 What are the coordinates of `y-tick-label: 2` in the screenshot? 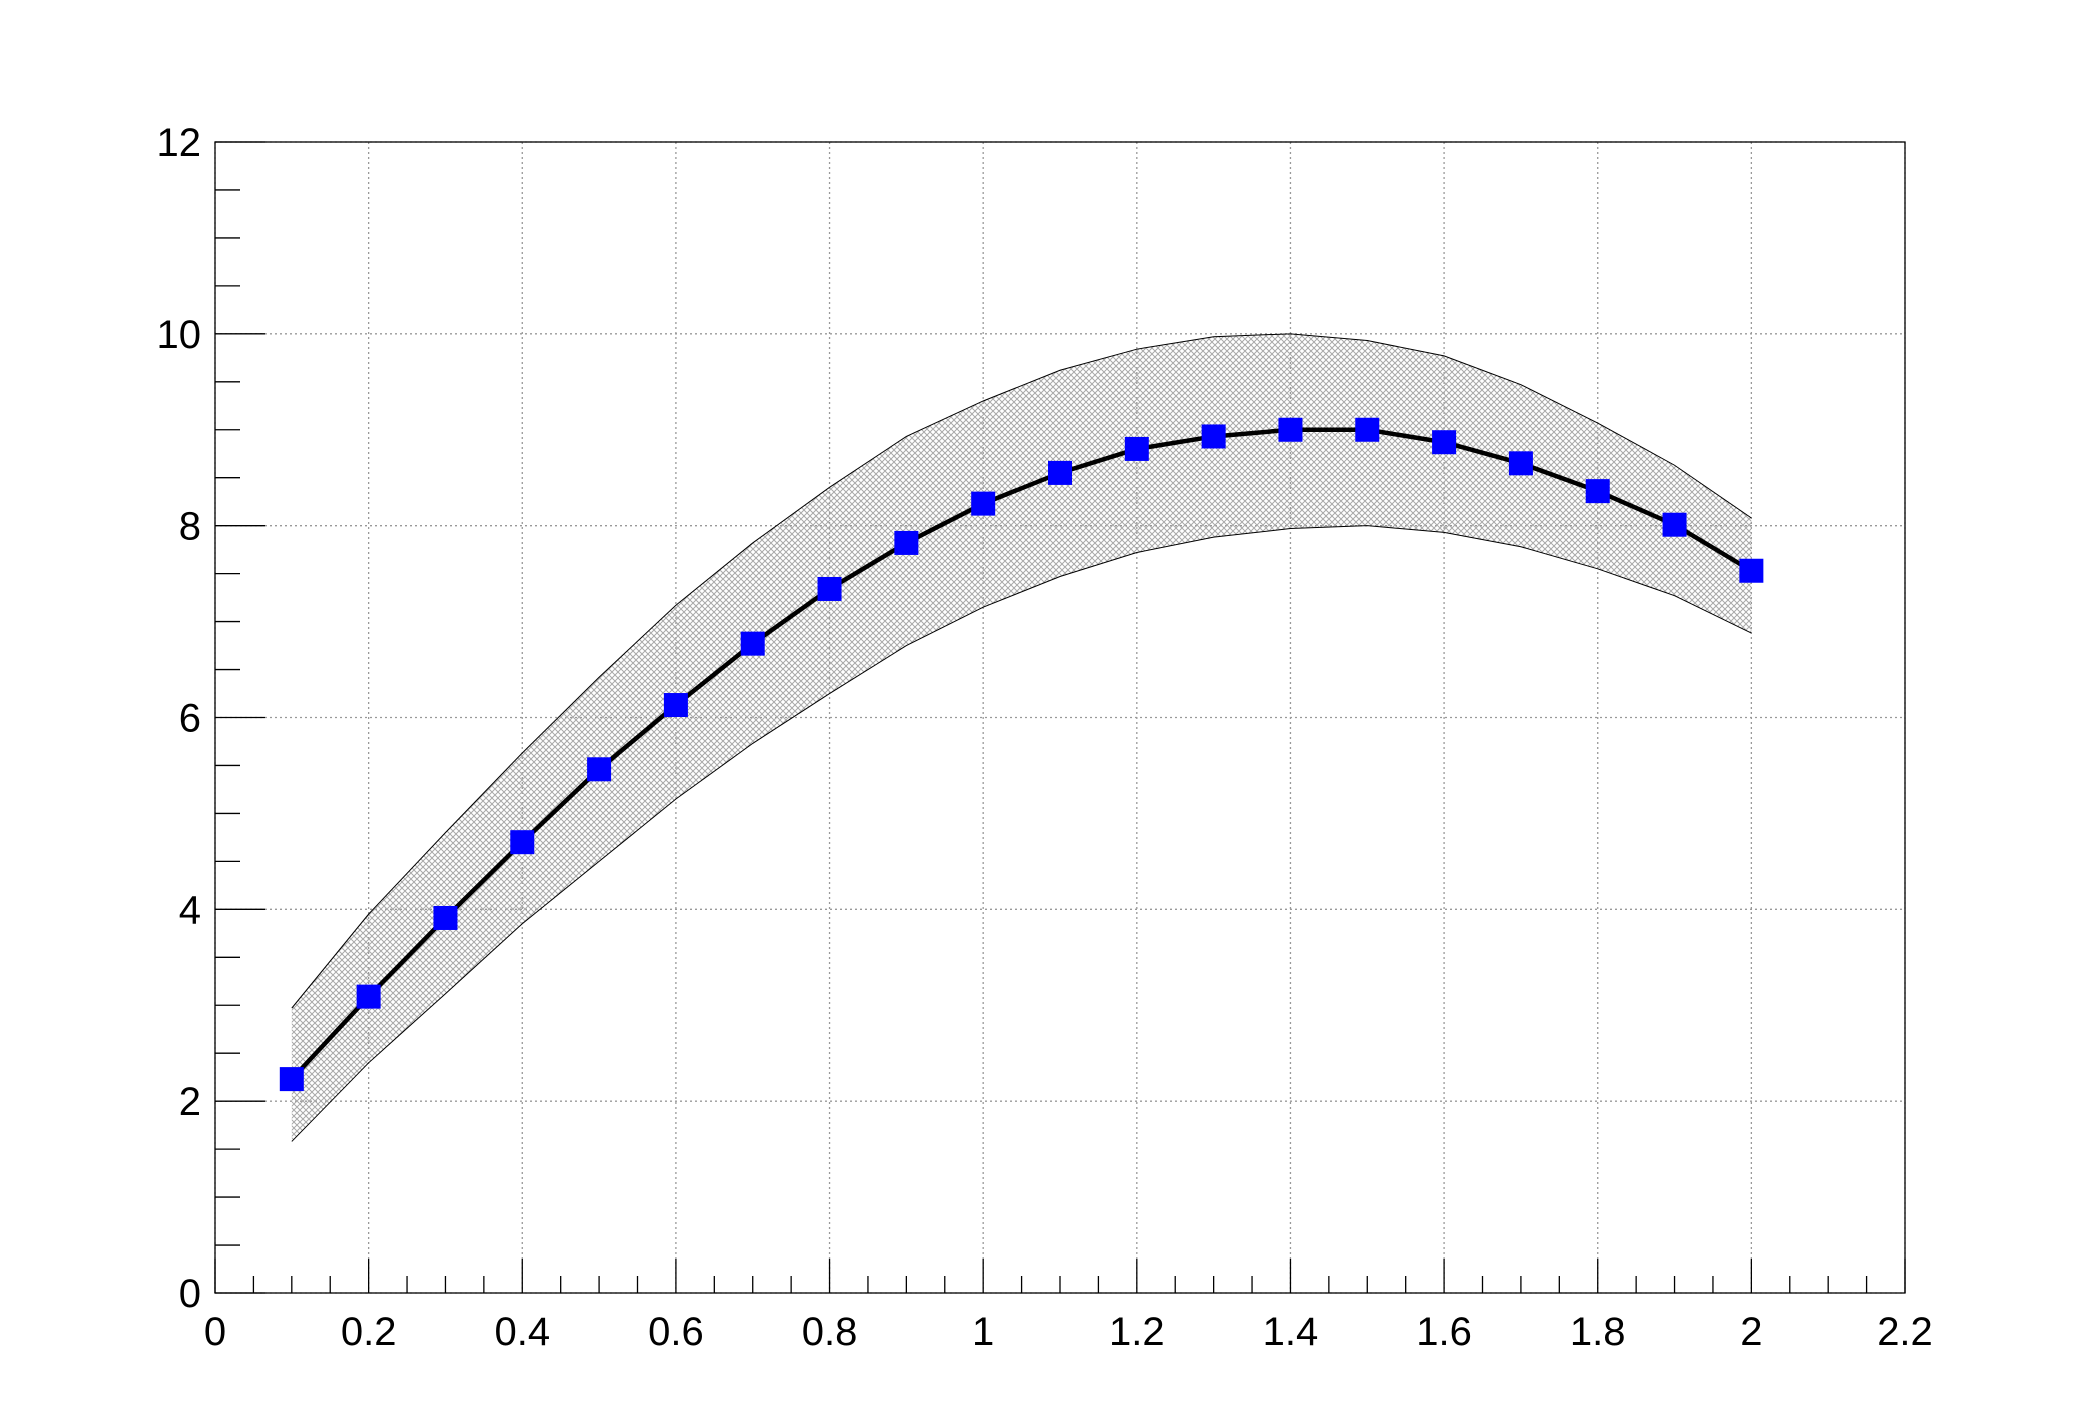 It's located at (190, 1102).